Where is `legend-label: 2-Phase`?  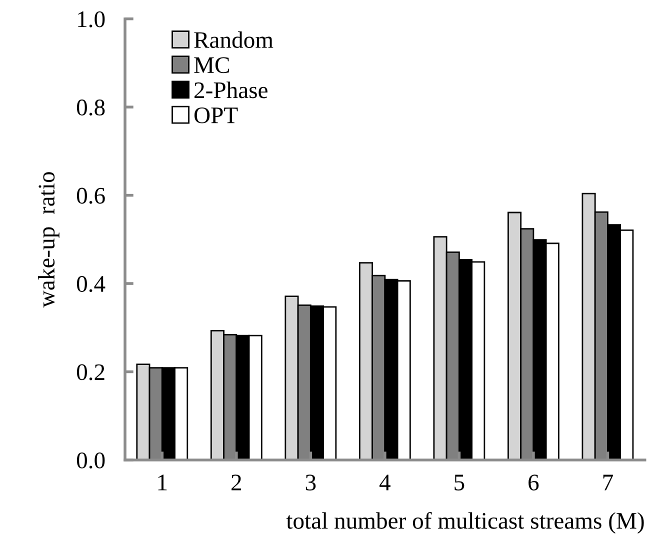 legend-label: 2-Phase is located at coordinates (231, 90).